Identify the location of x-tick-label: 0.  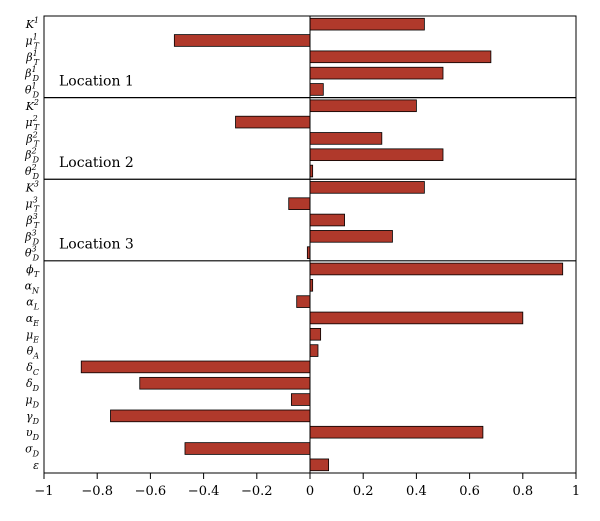
(310, 491).